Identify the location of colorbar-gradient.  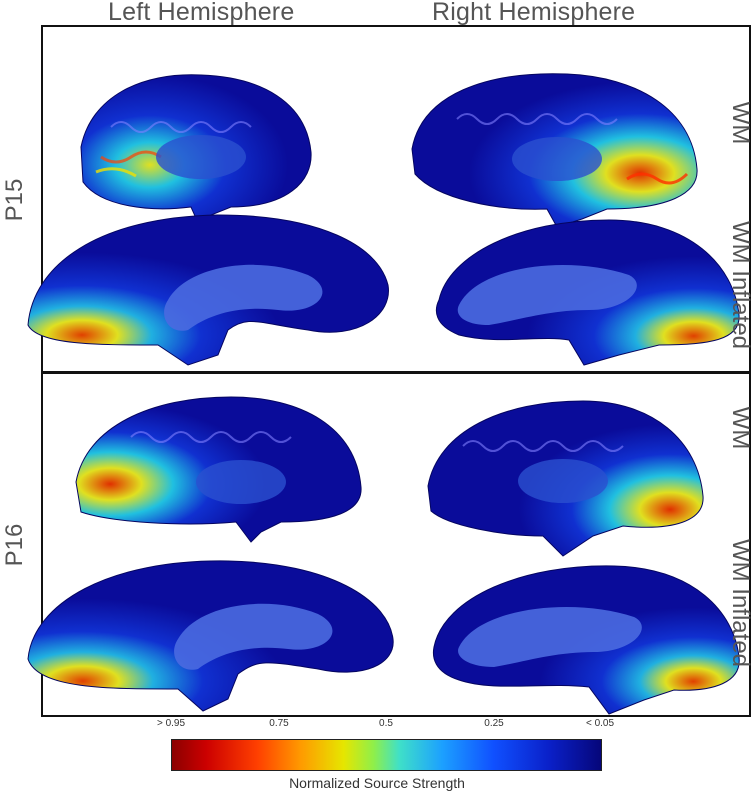
(386, 755).